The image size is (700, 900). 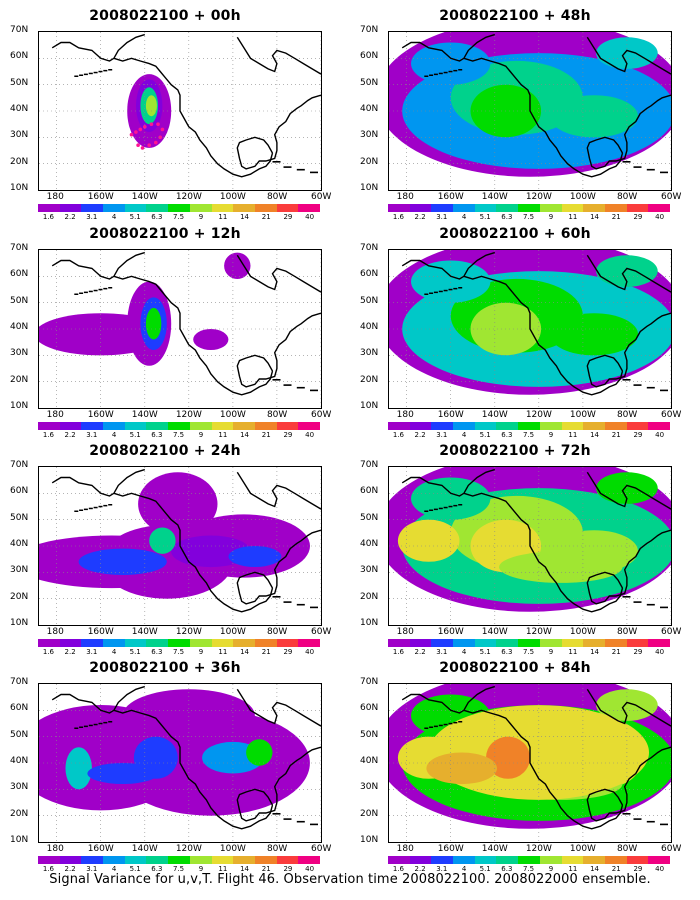 I want to click on longitude-label: 80W, so click(x=627, y=197).